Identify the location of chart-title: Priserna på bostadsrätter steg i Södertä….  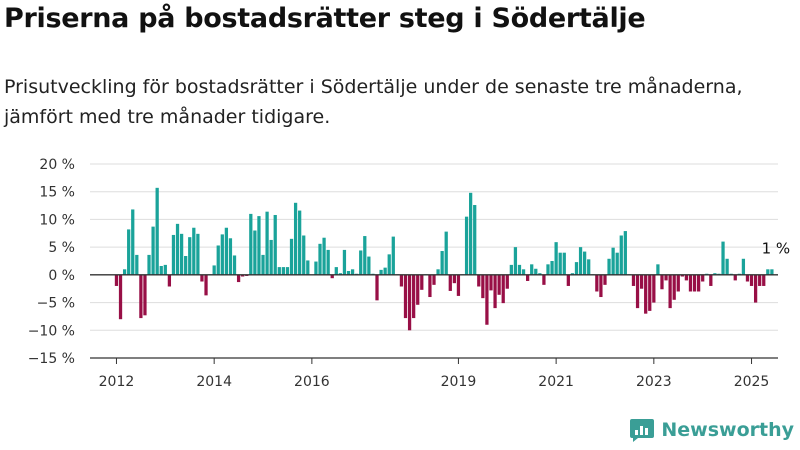
(325, 18).